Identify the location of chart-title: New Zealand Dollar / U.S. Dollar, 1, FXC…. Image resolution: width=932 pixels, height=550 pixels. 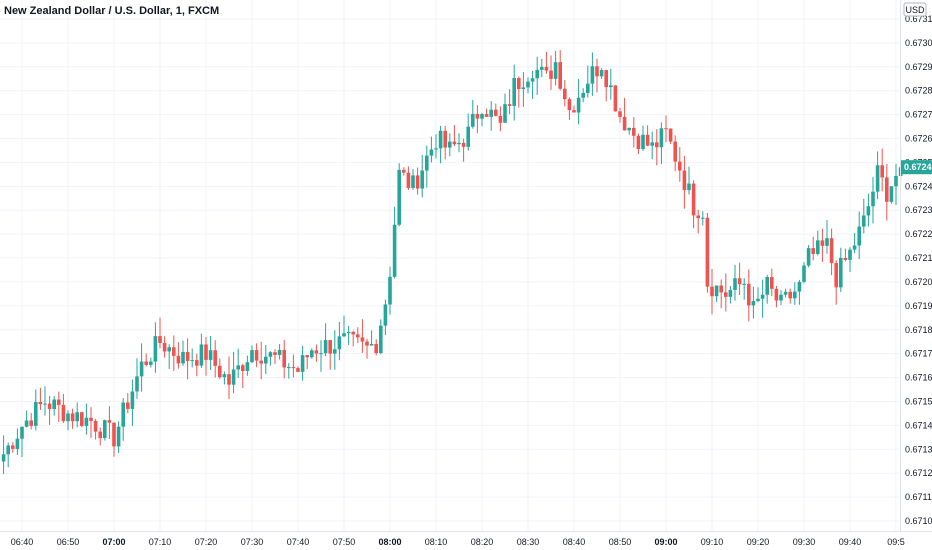
(112, 11).